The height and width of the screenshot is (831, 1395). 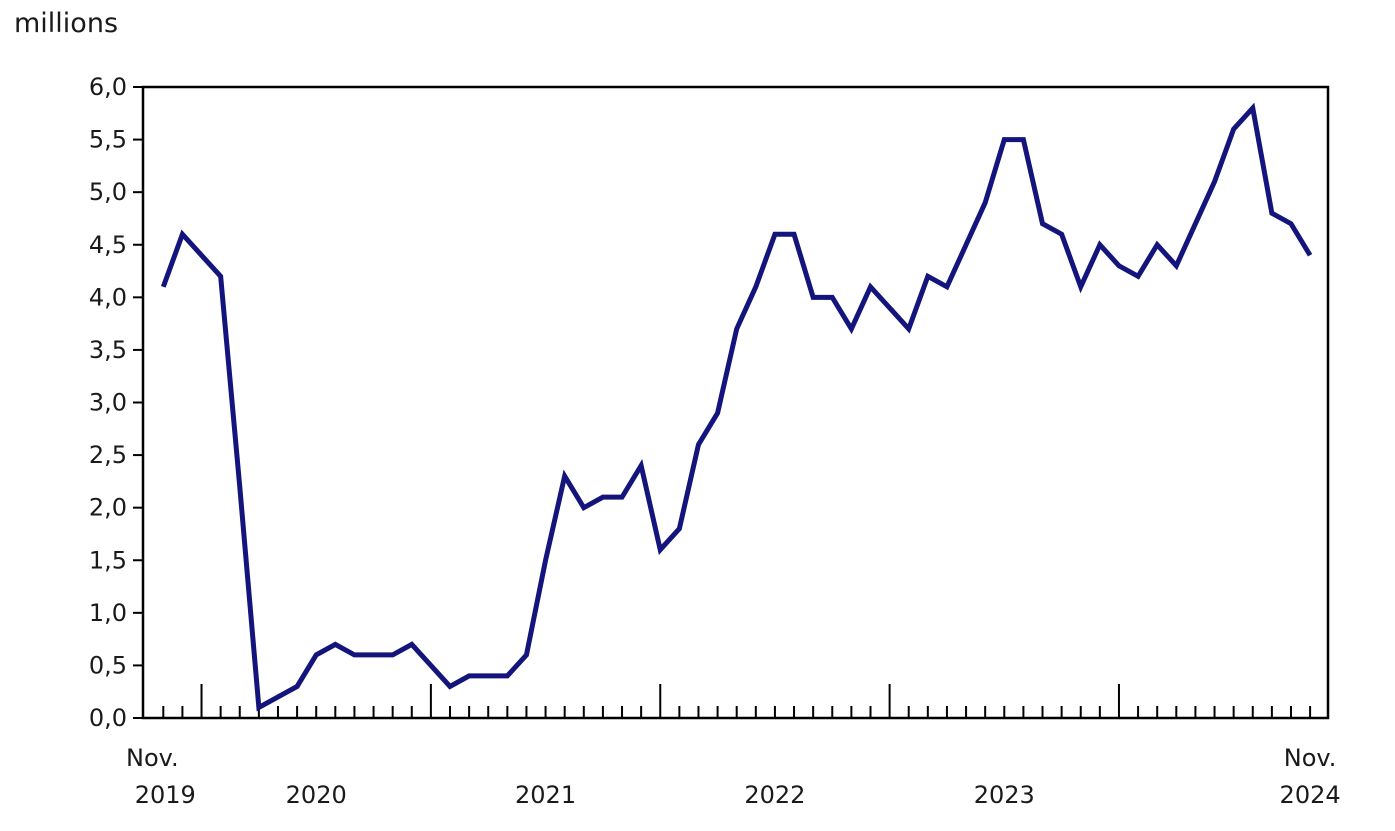 I want to click on y-axis-unit-label: millions, so click(x=66, y=23).